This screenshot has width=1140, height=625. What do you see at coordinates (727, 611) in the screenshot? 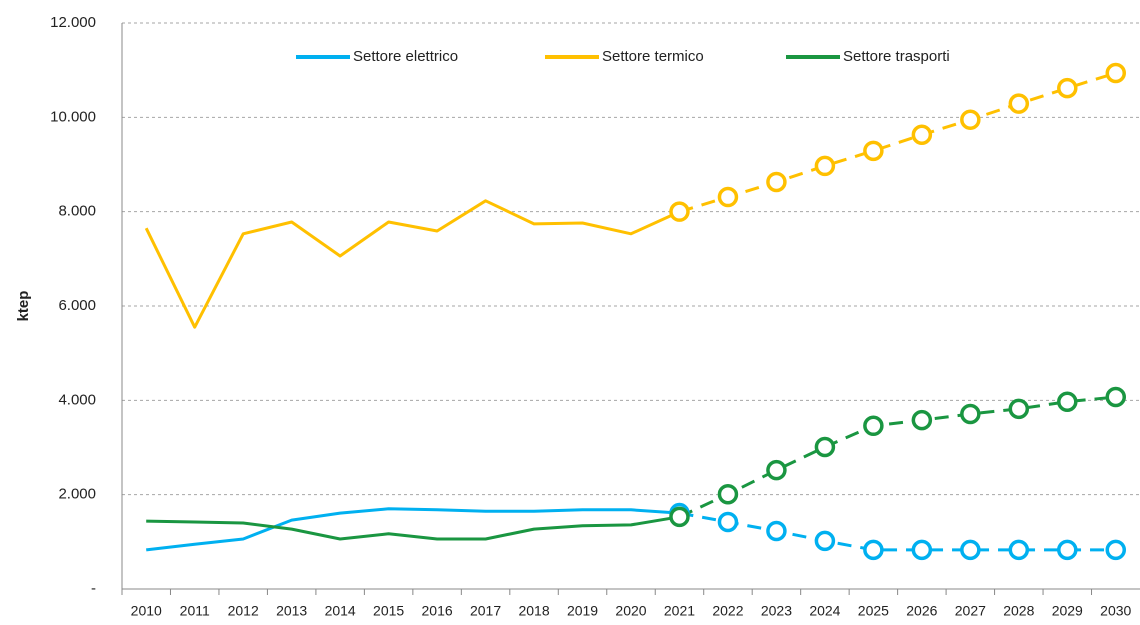
I see `x-tick-label: 2022` at bounding box center [727, 611].